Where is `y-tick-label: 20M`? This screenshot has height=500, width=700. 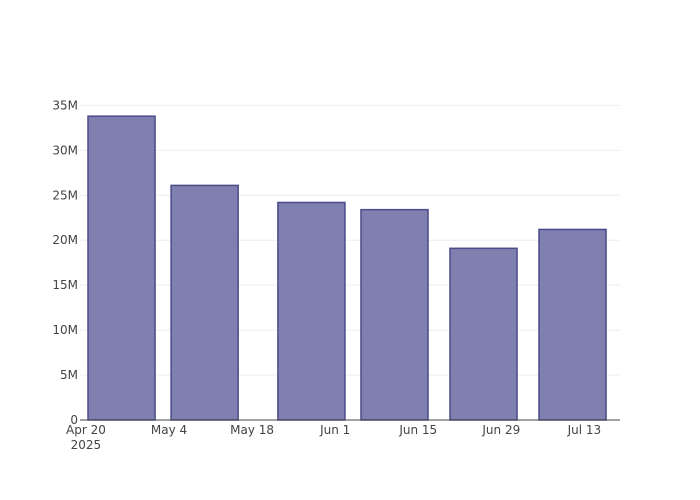 y-tick-label: 20M is located at coordinates (65, 240).